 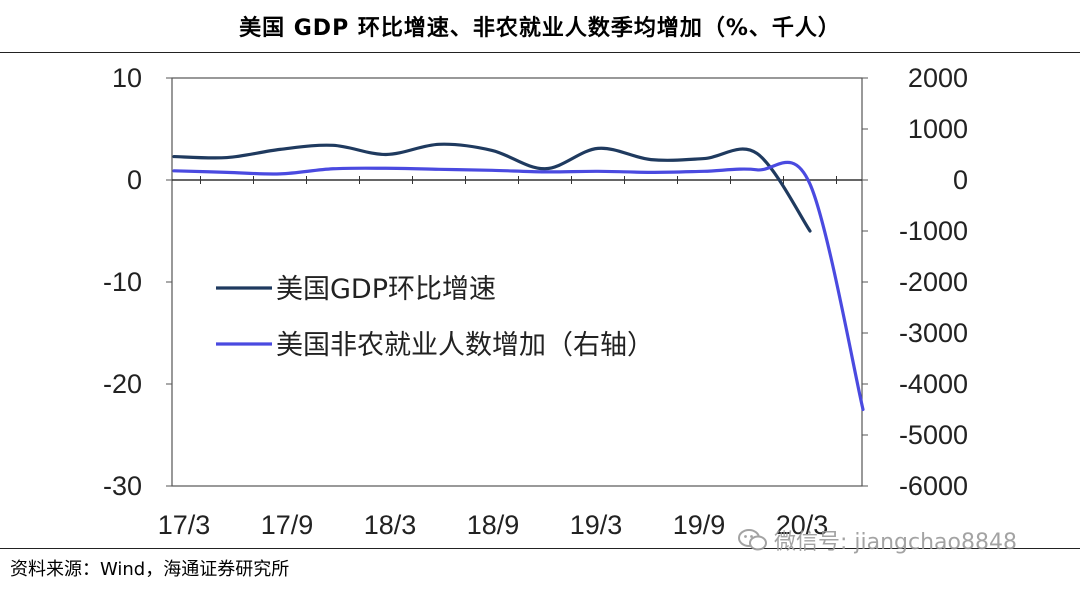 I want to click on right-tick-label: -5000, so click(x=933, y=435).